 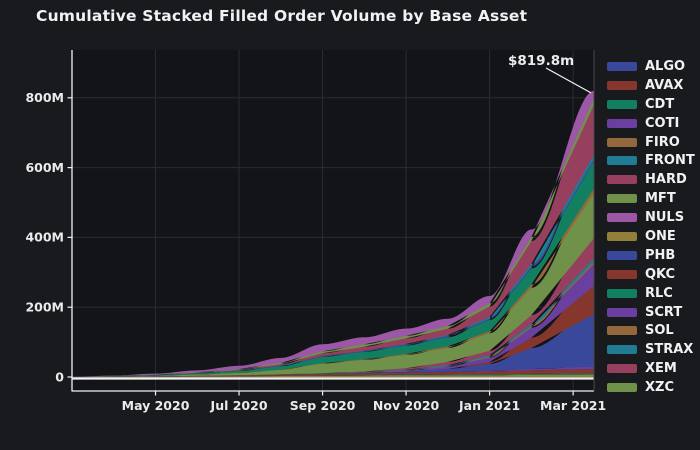 What do you see at coordinates (666, 180) in the screenshot?
I see `legend-label: HARD` at bounding box center [666, 180].